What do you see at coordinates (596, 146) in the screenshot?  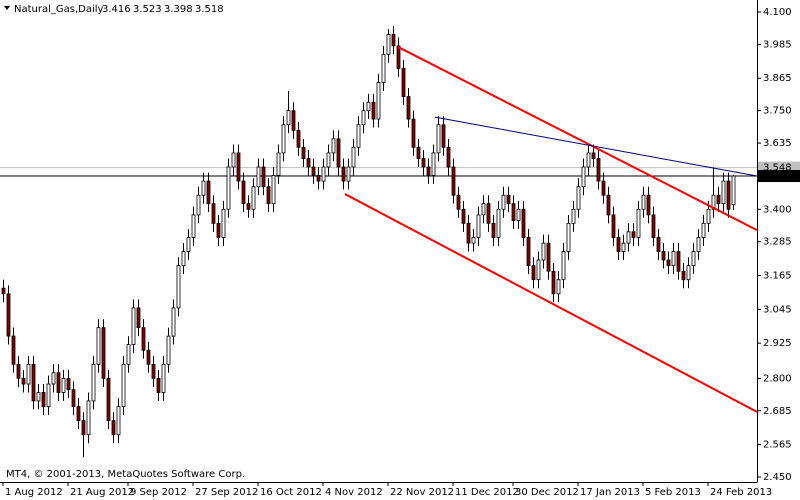 I see `trendline` at bounding box center [596, 146].